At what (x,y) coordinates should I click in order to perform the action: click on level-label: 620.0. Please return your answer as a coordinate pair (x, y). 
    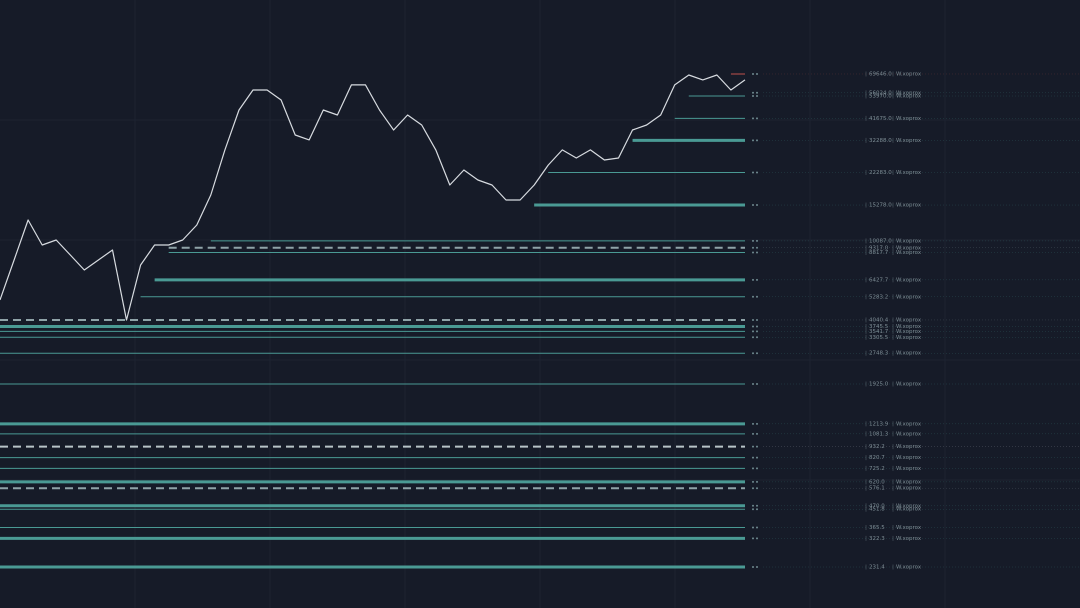
    Looking at the image, I should click on (877, 482).